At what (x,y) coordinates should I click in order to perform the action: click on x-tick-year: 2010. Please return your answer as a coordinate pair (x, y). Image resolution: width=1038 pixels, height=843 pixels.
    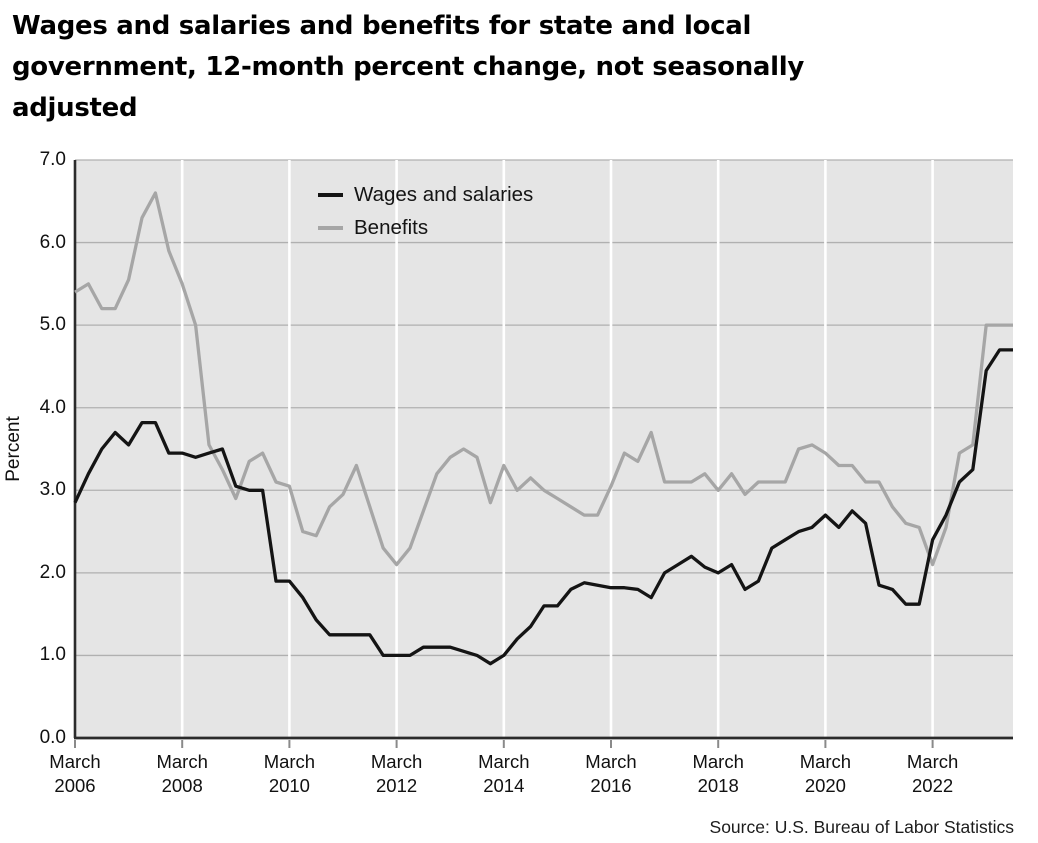
    Looking at the image, I should click on (289, 785).